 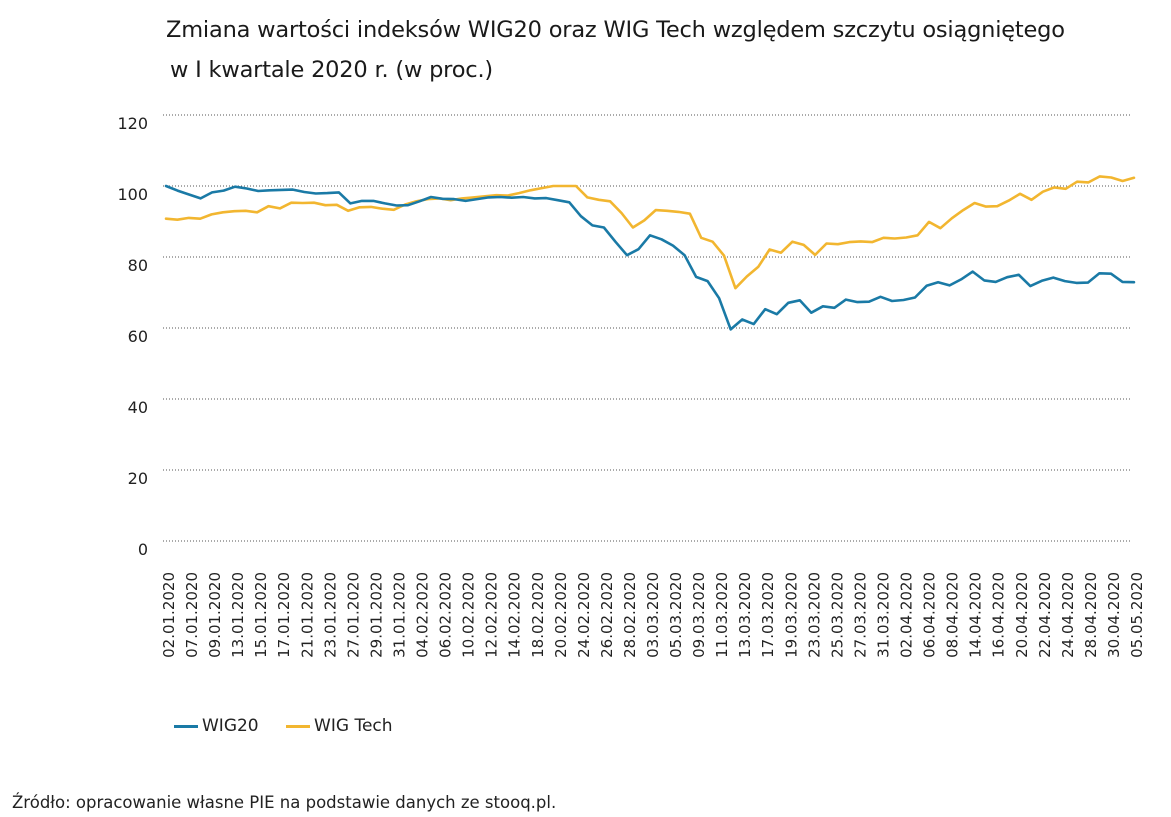 What do you see at coordinates (169, 615) in the screenshot?
I see `x-tick-label: 02.01.2020` at bounding box center [169, 615].